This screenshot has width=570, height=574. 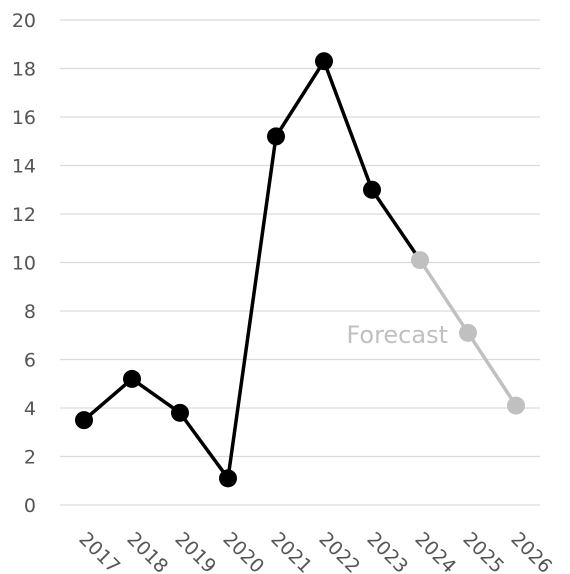 I want to click on y-tick-label: 14, so click(x=24, y=167).